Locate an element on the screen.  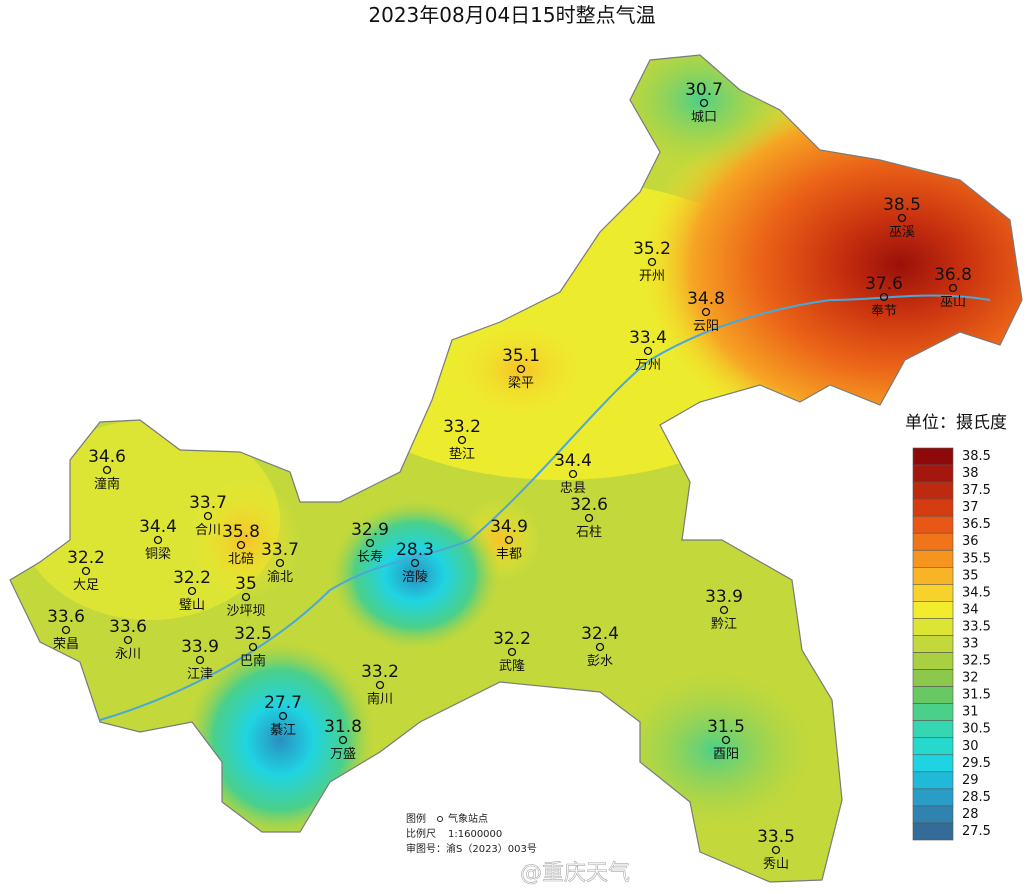
station-name: 万盛 is located at coordinates (343, 754).